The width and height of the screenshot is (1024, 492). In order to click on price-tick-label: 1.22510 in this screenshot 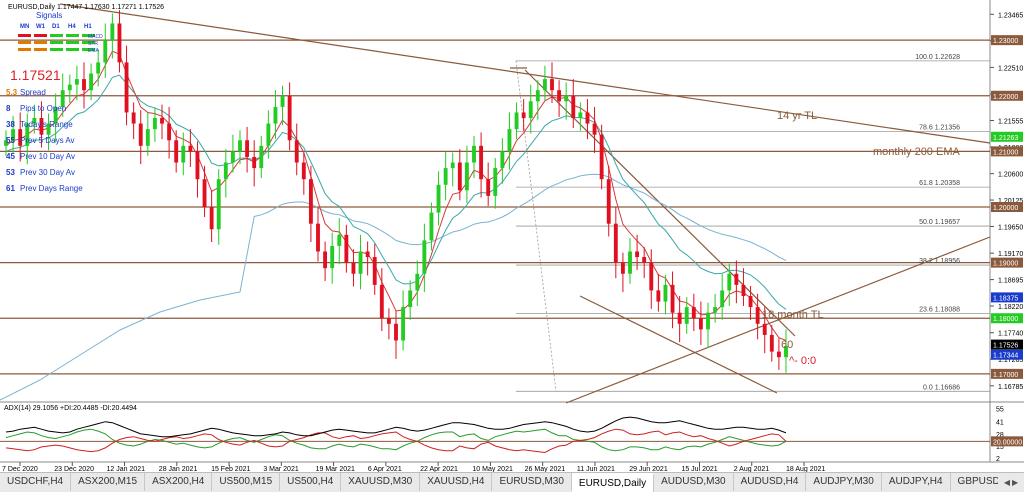, I will do `click(1010, 68)`.